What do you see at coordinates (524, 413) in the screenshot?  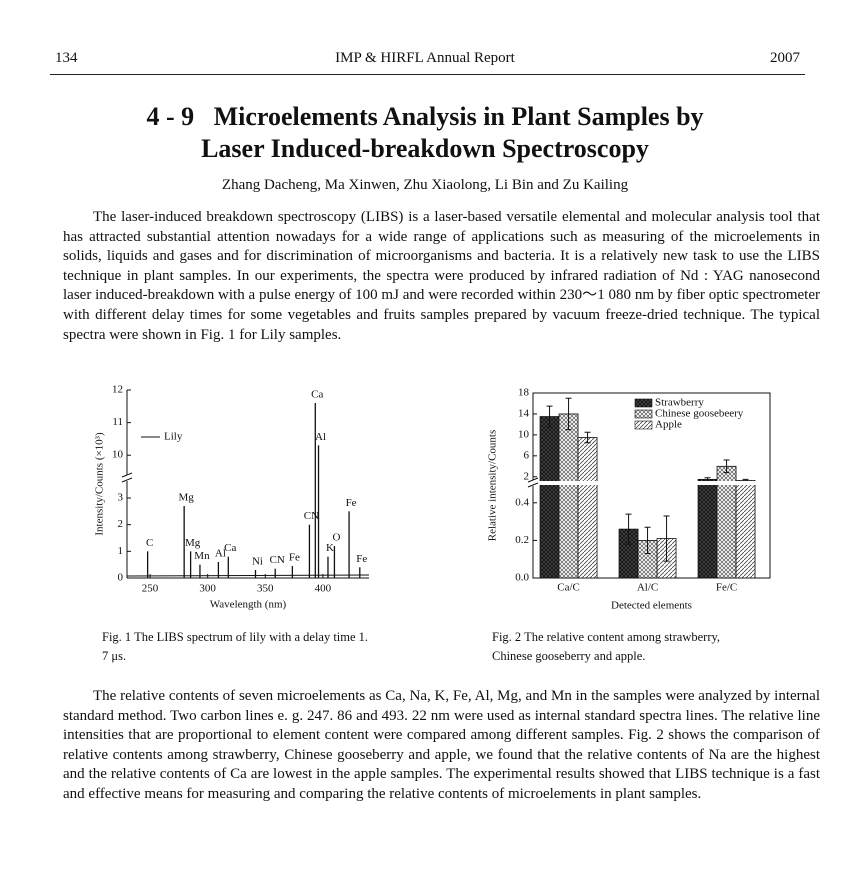 I see `y-tick-label: 14` at bounding box center [524, 413].